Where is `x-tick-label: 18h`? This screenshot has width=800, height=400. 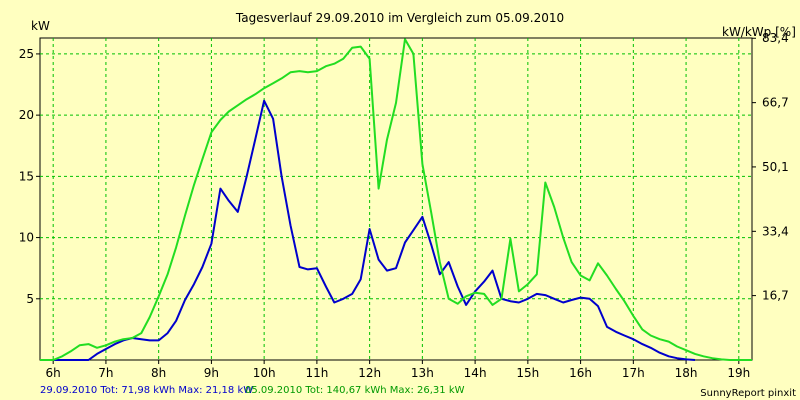 x-tick-label: 18h is located at coordinates (686, 373).